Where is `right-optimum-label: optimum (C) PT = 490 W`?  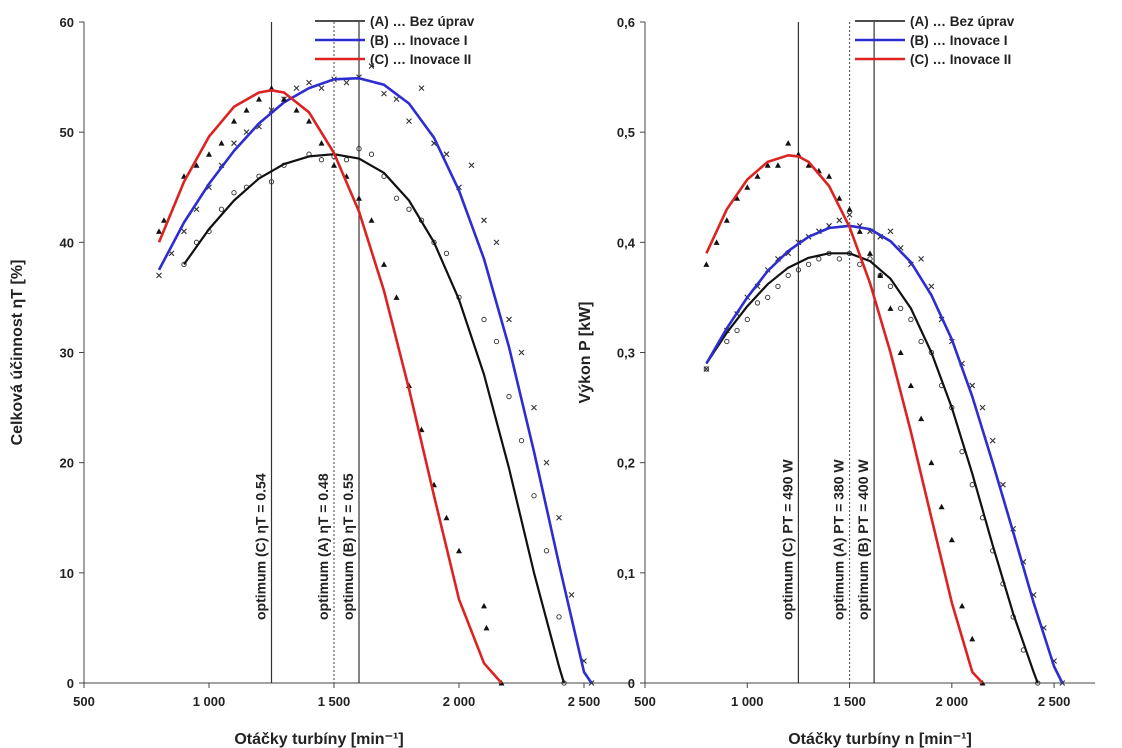 right-optimum-label: optimum (C) PT = 490 W is located at coordinates (787, 539).